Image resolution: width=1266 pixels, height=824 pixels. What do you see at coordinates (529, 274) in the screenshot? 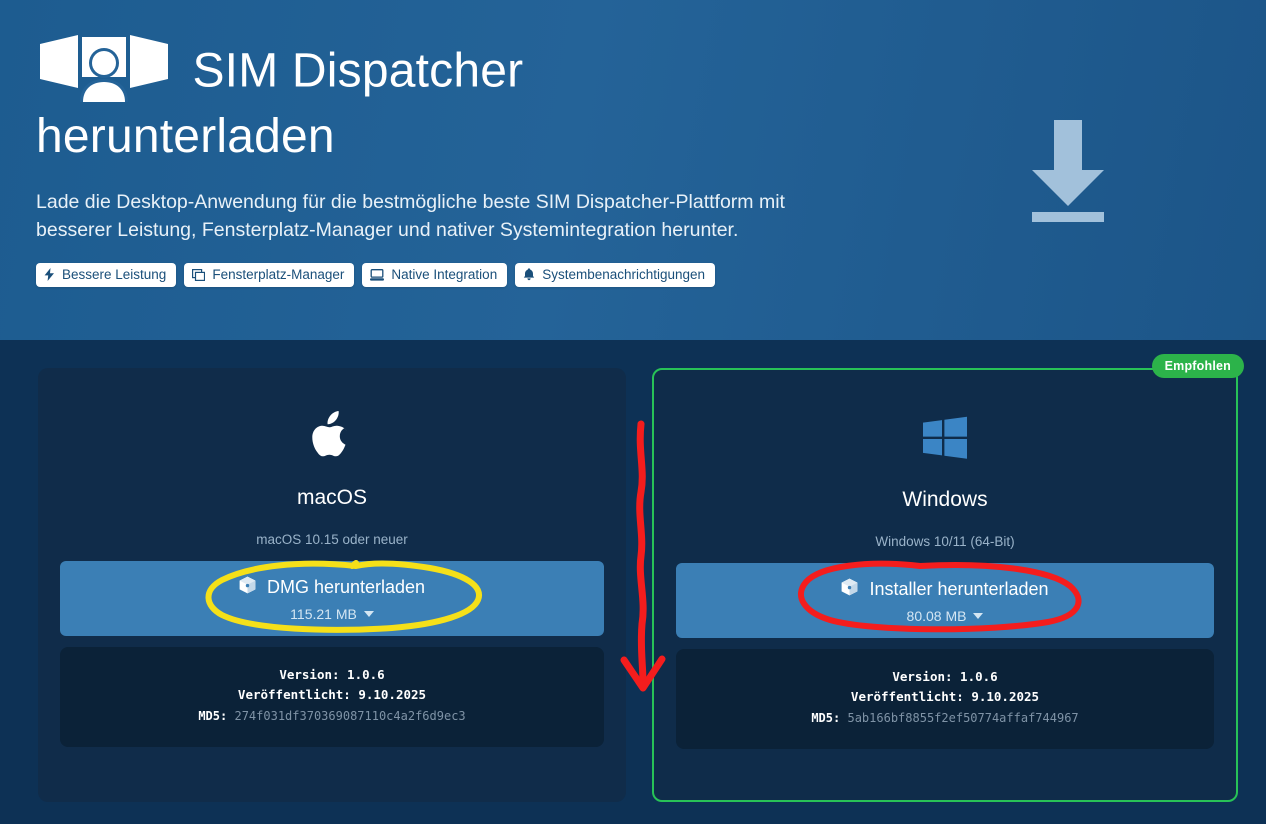
I see `bell-icon` at bounding box center [529, 274].